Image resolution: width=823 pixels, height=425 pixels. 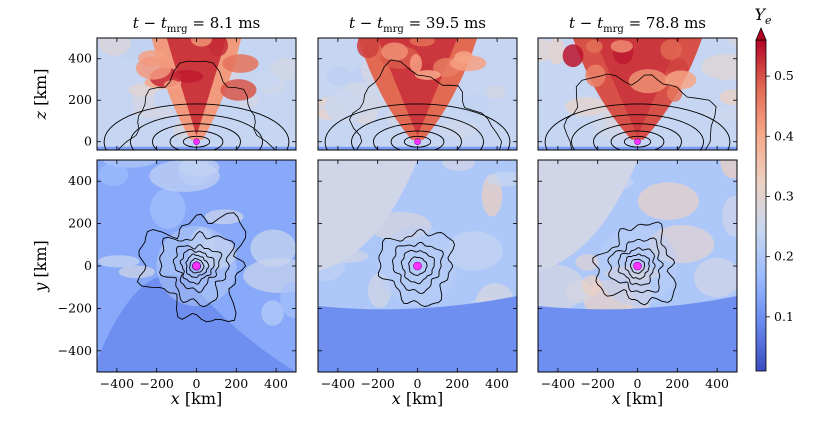 I want to click on panel-title: t − tmrg = 78.8 ms, so click(x=637, y=24).